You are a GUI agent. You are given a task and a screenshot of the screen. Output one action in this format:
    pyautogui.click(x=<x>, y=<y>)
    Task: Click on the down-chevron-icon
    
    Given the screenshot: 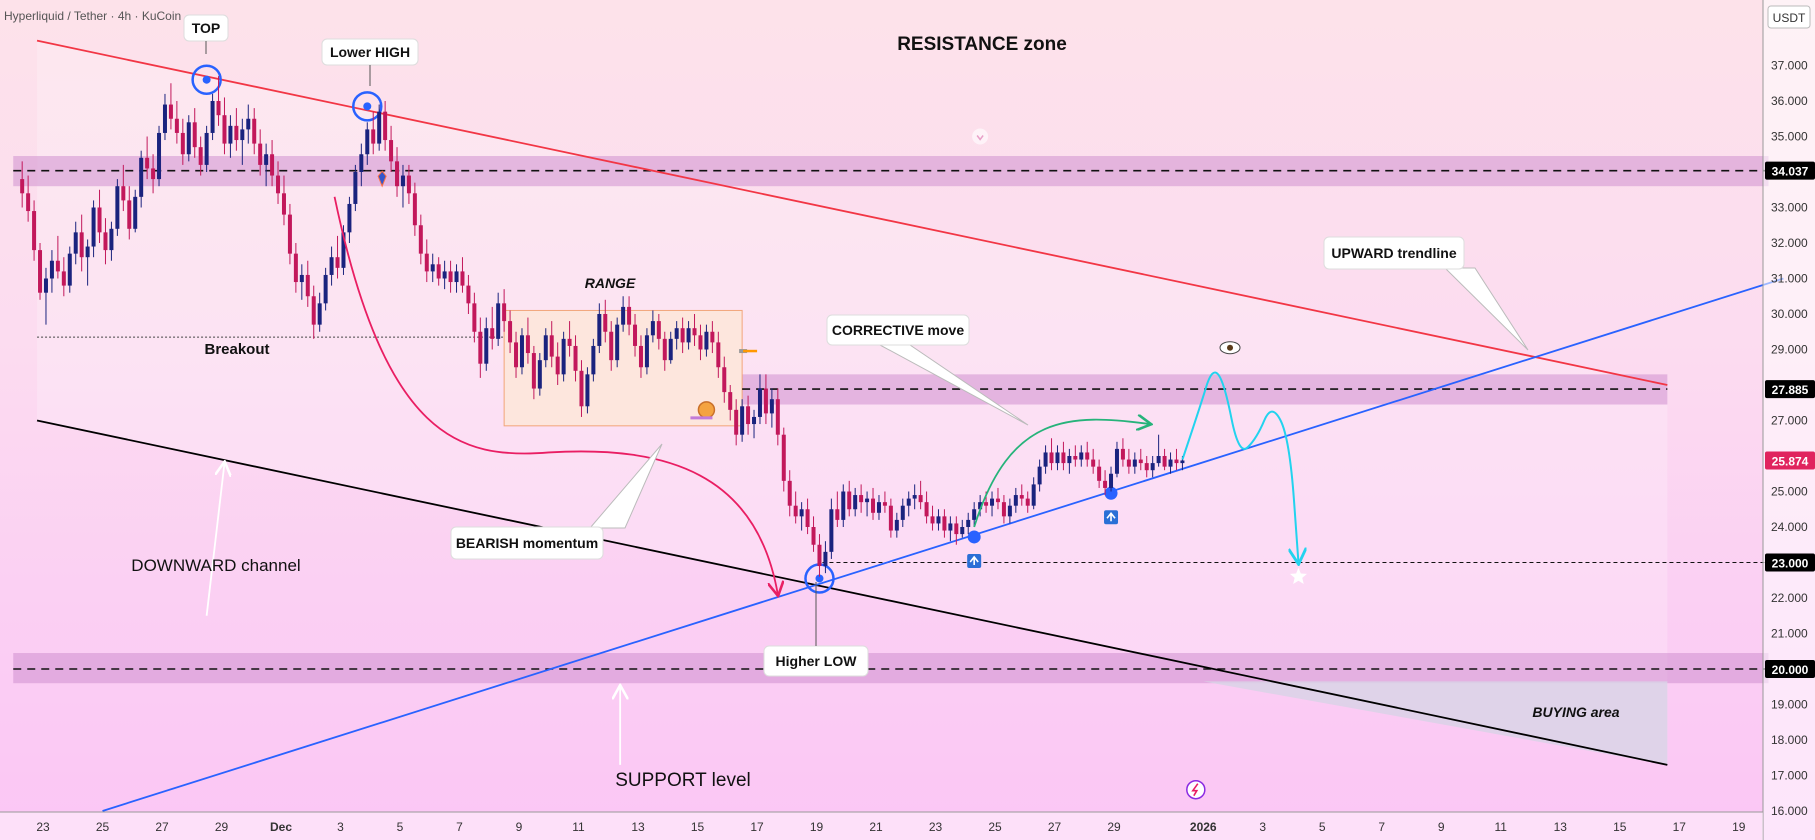 What is the action you would take?
    pyautogui.click(x=980, y=138)
    